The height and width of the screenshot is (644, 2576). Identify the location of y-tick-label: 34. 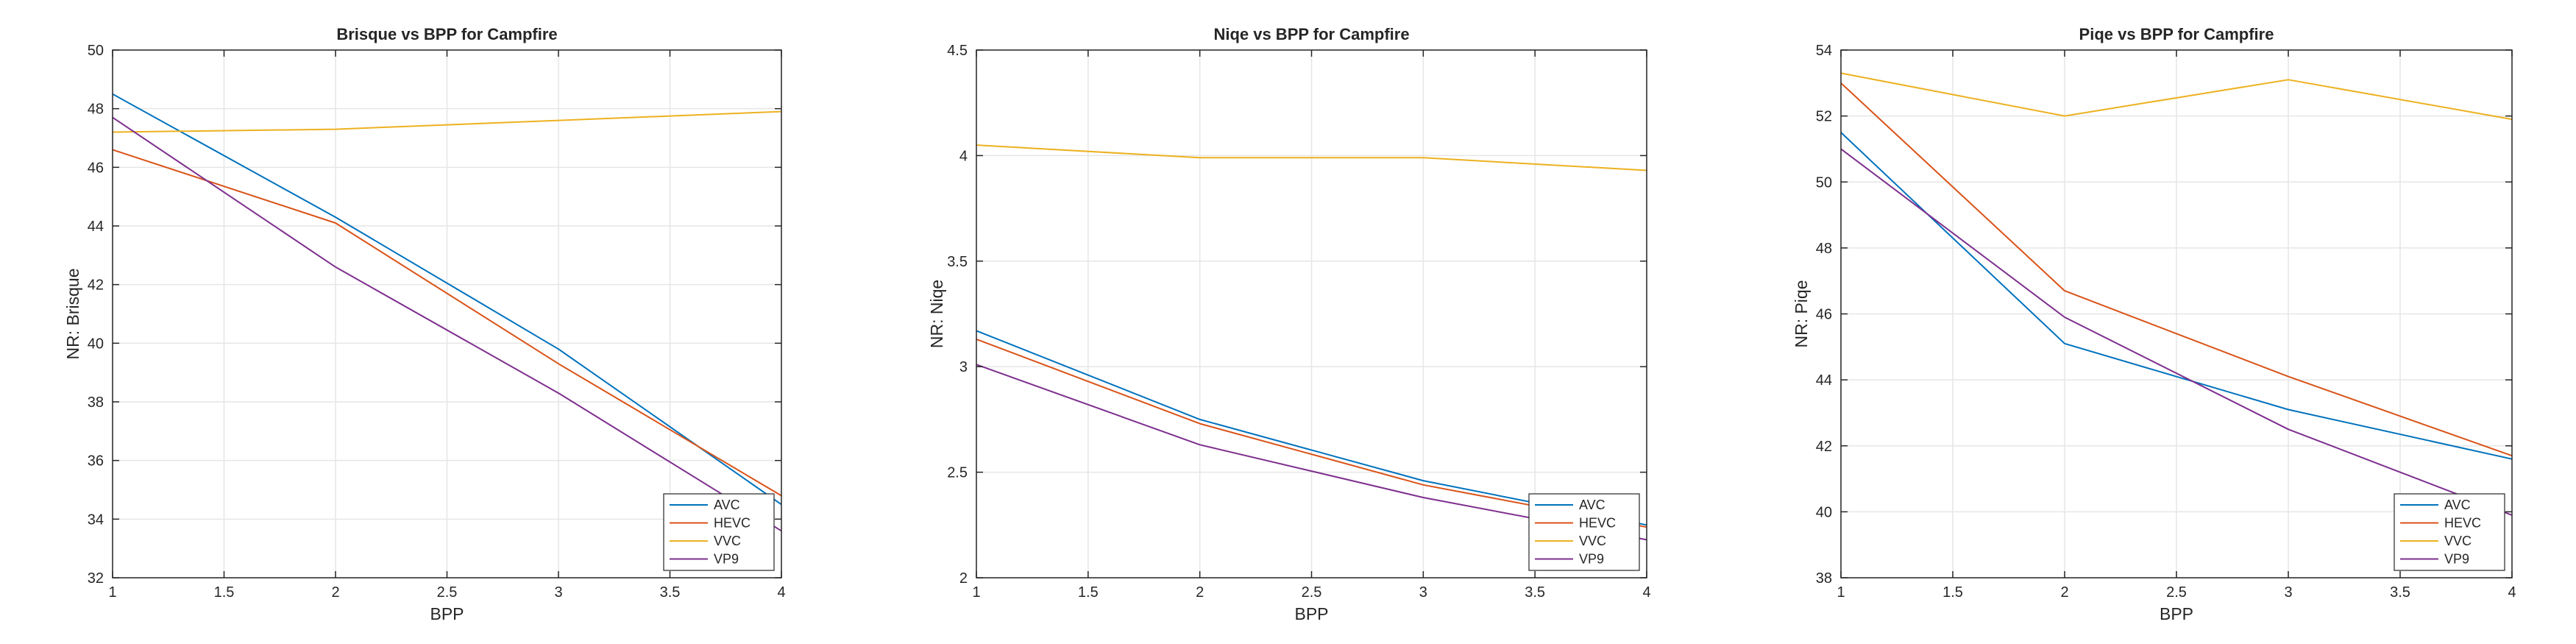
(96, 520).